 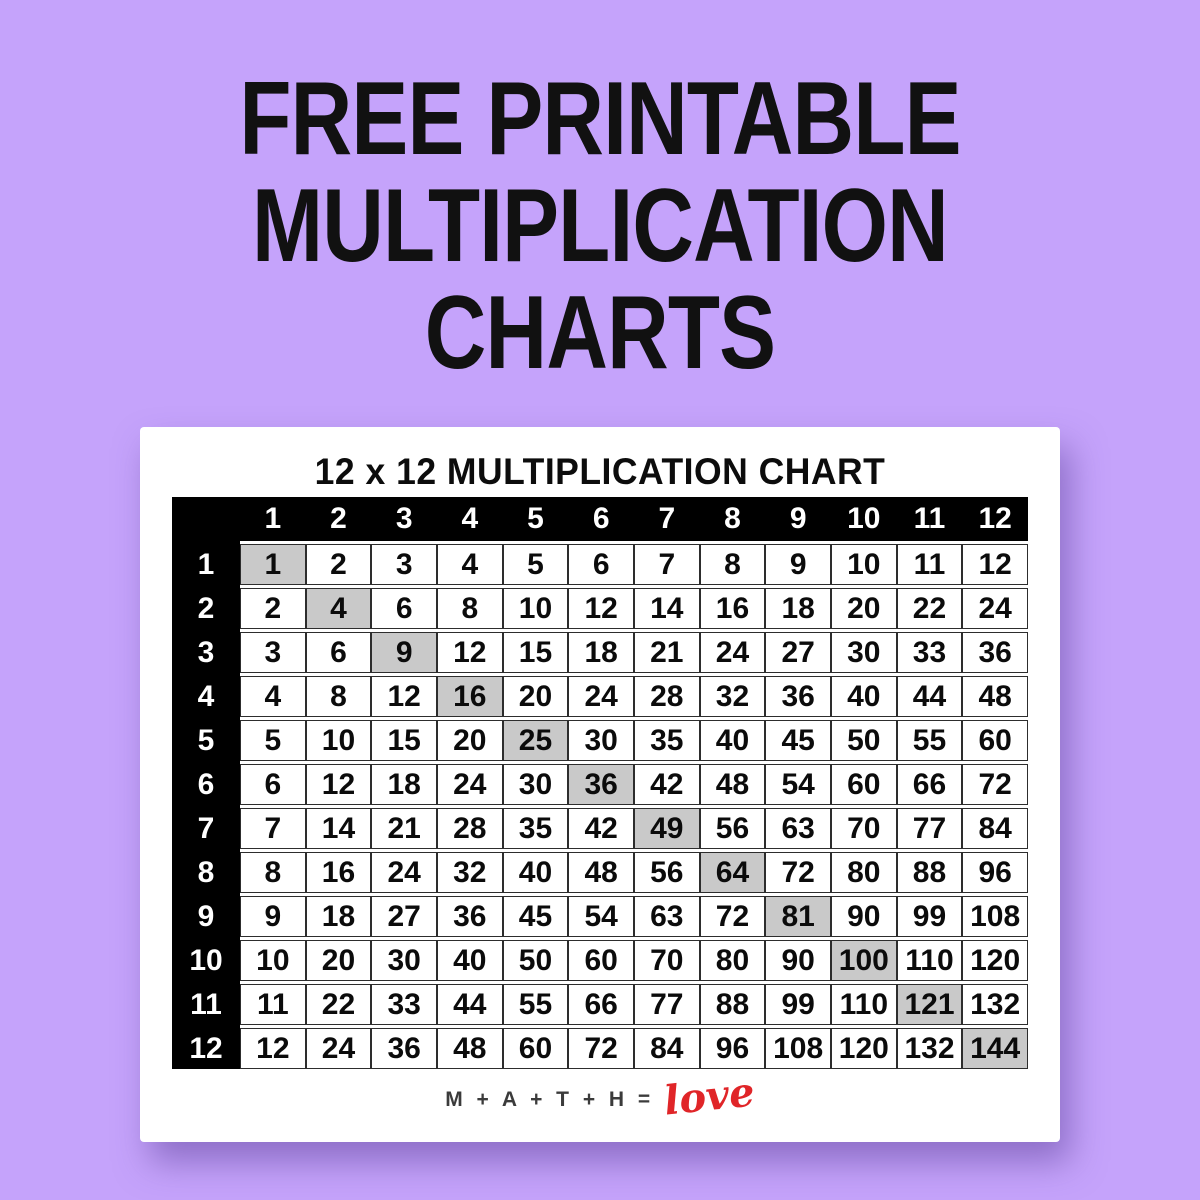 What do you see at coordinates (666, 828) in the screenshot?
I see `product-cell-square: 49` at bounding box center [666, 828].